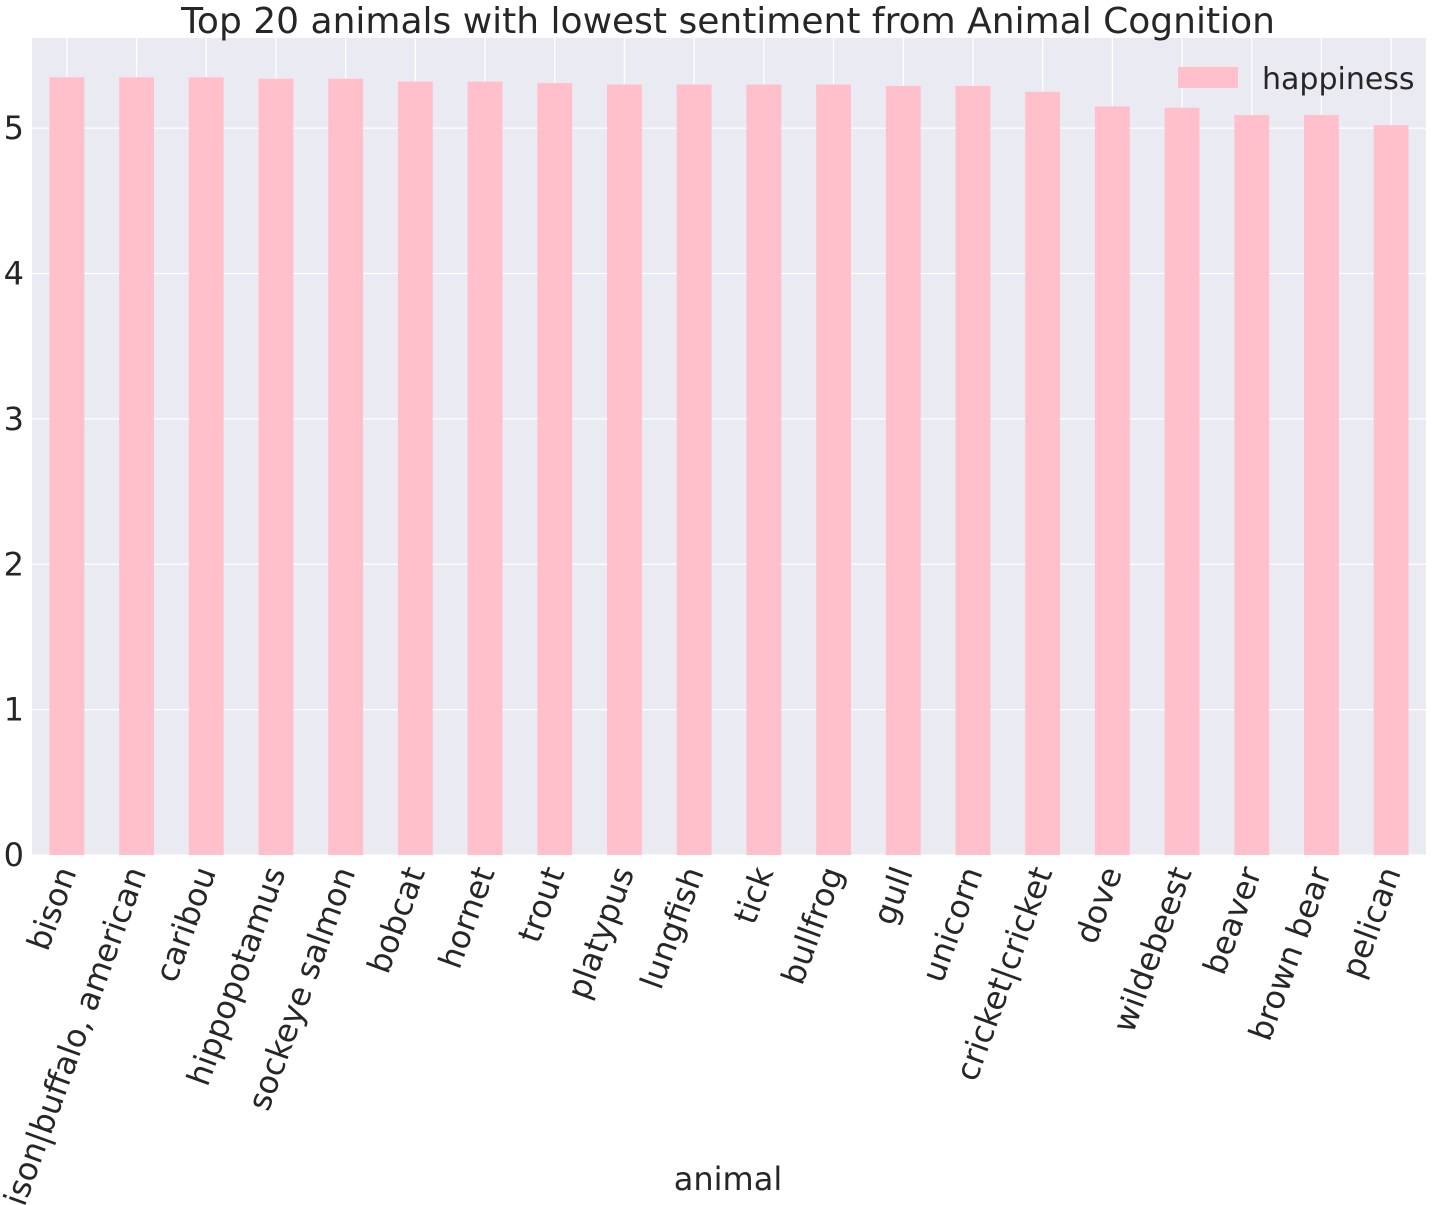 This screenshot has width=1433, height=1205. Describe the element at coordinates (812, 926) in the screenshot. I see `x-tick-label: bullfrog` at that location.